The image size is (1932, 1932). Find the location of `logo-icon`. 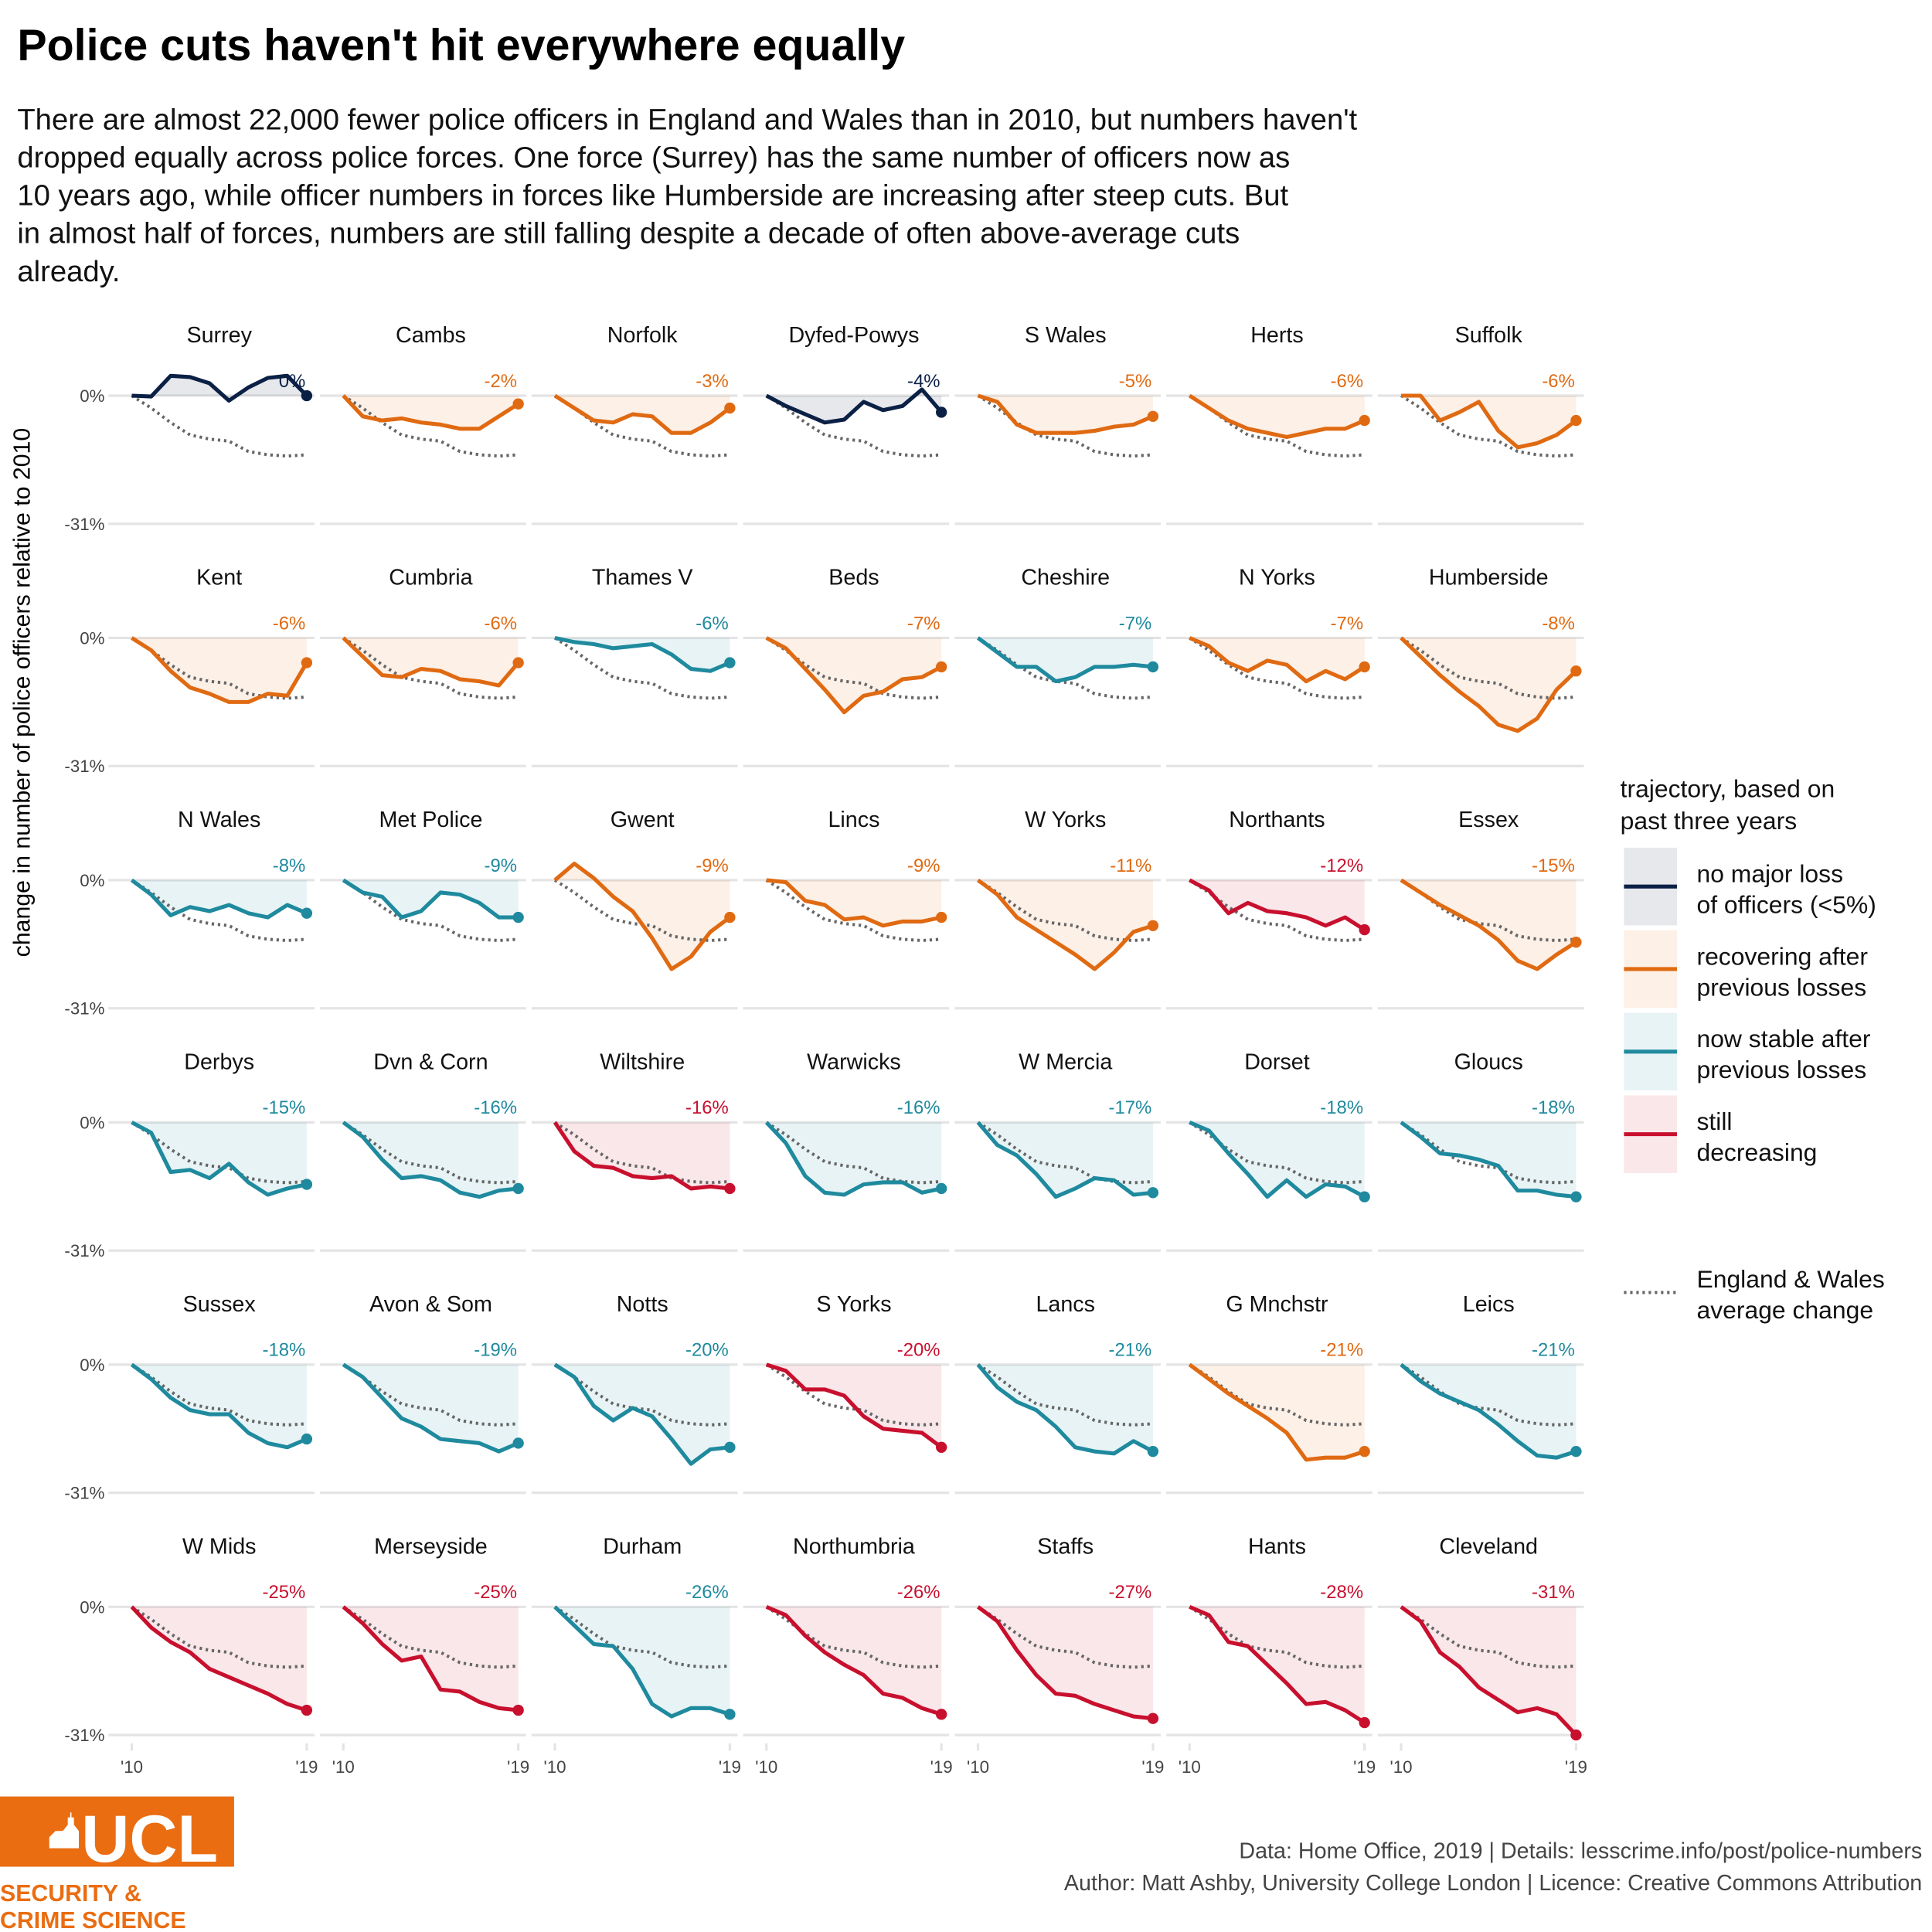

logo-icon is located at coordinates (64, 1830).